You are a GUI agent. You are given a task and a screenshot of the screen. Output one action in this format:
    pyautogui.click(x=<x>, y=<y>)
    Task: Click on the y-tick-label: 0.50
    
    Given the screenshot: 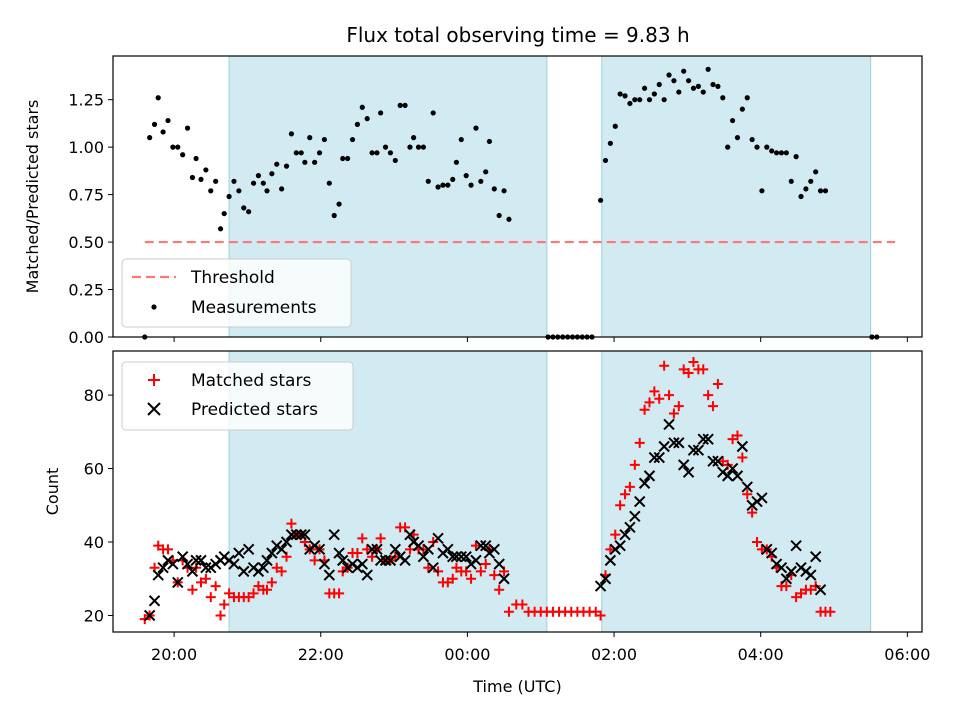 What is the action you would take?
    pyautogui.click(x=86, y=242)
    